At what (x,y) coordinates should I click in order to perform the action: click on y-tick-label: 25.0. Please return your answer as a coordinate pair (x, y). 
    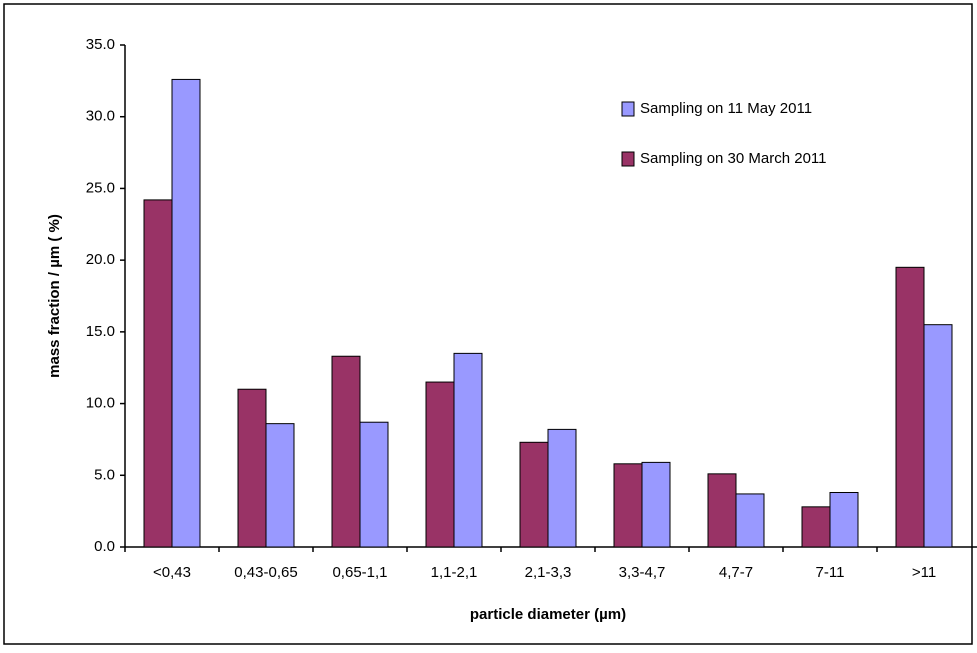
    Looking at the image, I should click on (100, 187).